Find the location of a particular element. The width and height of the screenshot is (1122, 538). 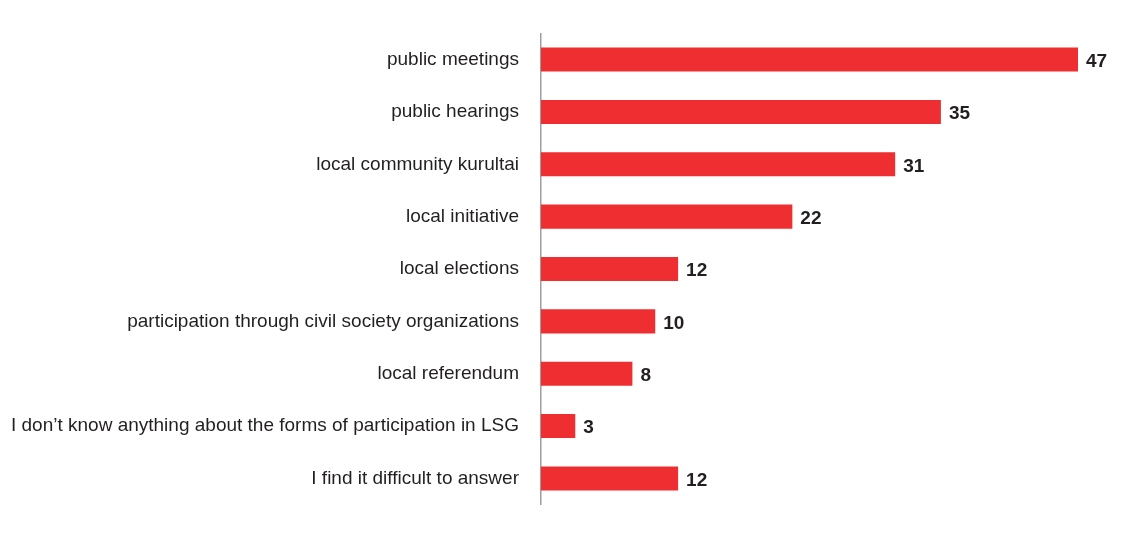

data-label: 47 is located at coordinates (1097, 60).